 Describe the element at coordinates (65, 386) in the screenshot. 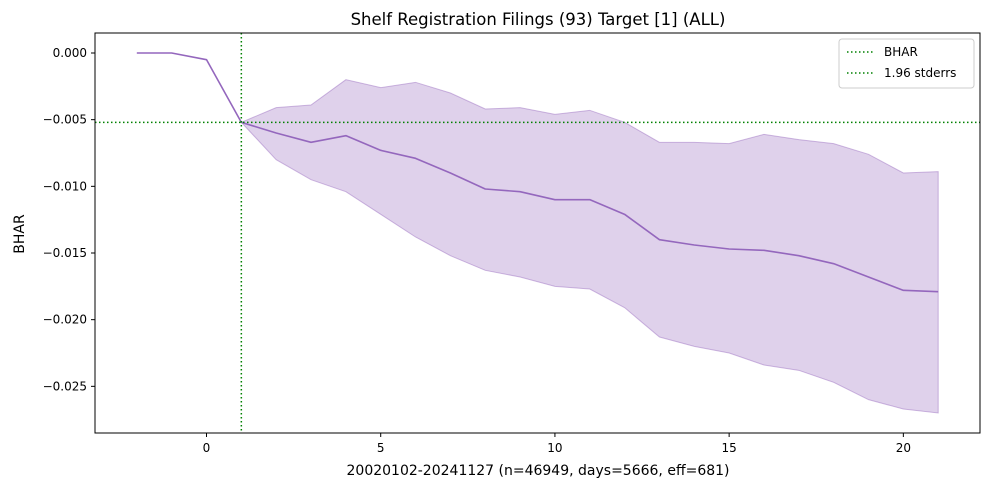

I see `y-tick-label: −0.025` at that location.